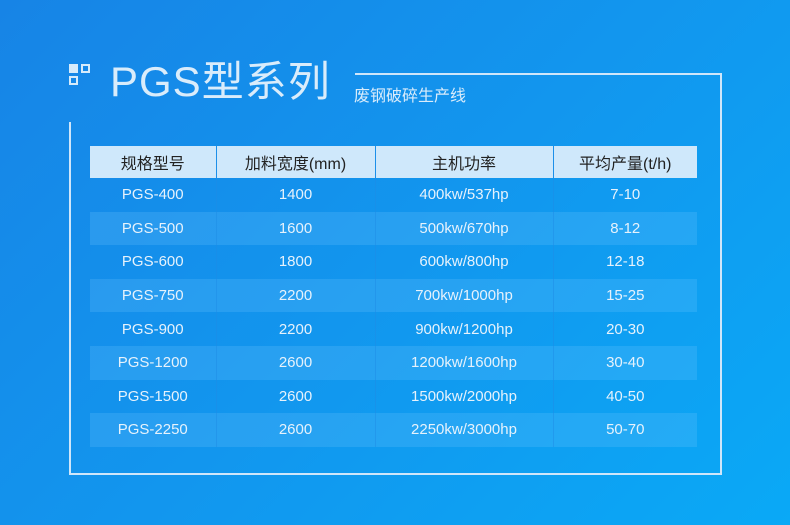 The image size is (790, 525). What do you see at coordinates (463, 295) in the screenshot?
I see `table-cell: 700kw/1000hp` at bounding box center [463, 295].